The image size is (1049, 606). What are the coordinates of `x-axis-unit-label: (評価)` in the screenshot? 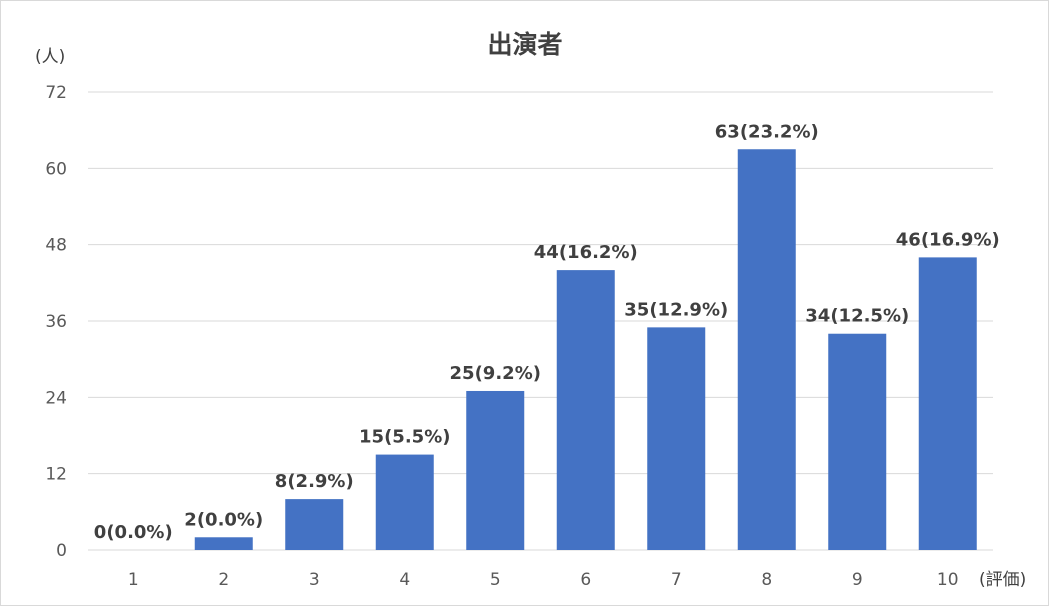 It's located at (1002, 580).